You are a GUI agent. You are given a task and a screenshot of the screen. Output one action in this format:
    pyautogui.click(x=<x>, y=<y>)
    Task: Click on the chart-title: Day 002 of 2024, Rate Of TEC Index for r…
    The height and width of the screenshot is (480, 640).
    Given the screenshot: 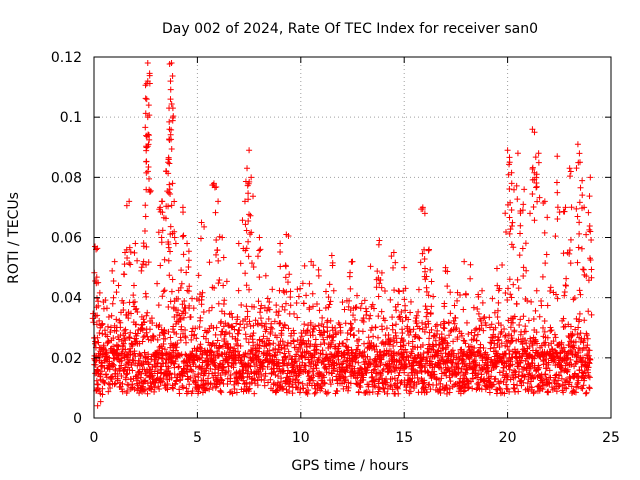 What is the action you would take?
    pyautogui.click(x=350, y=29)
    